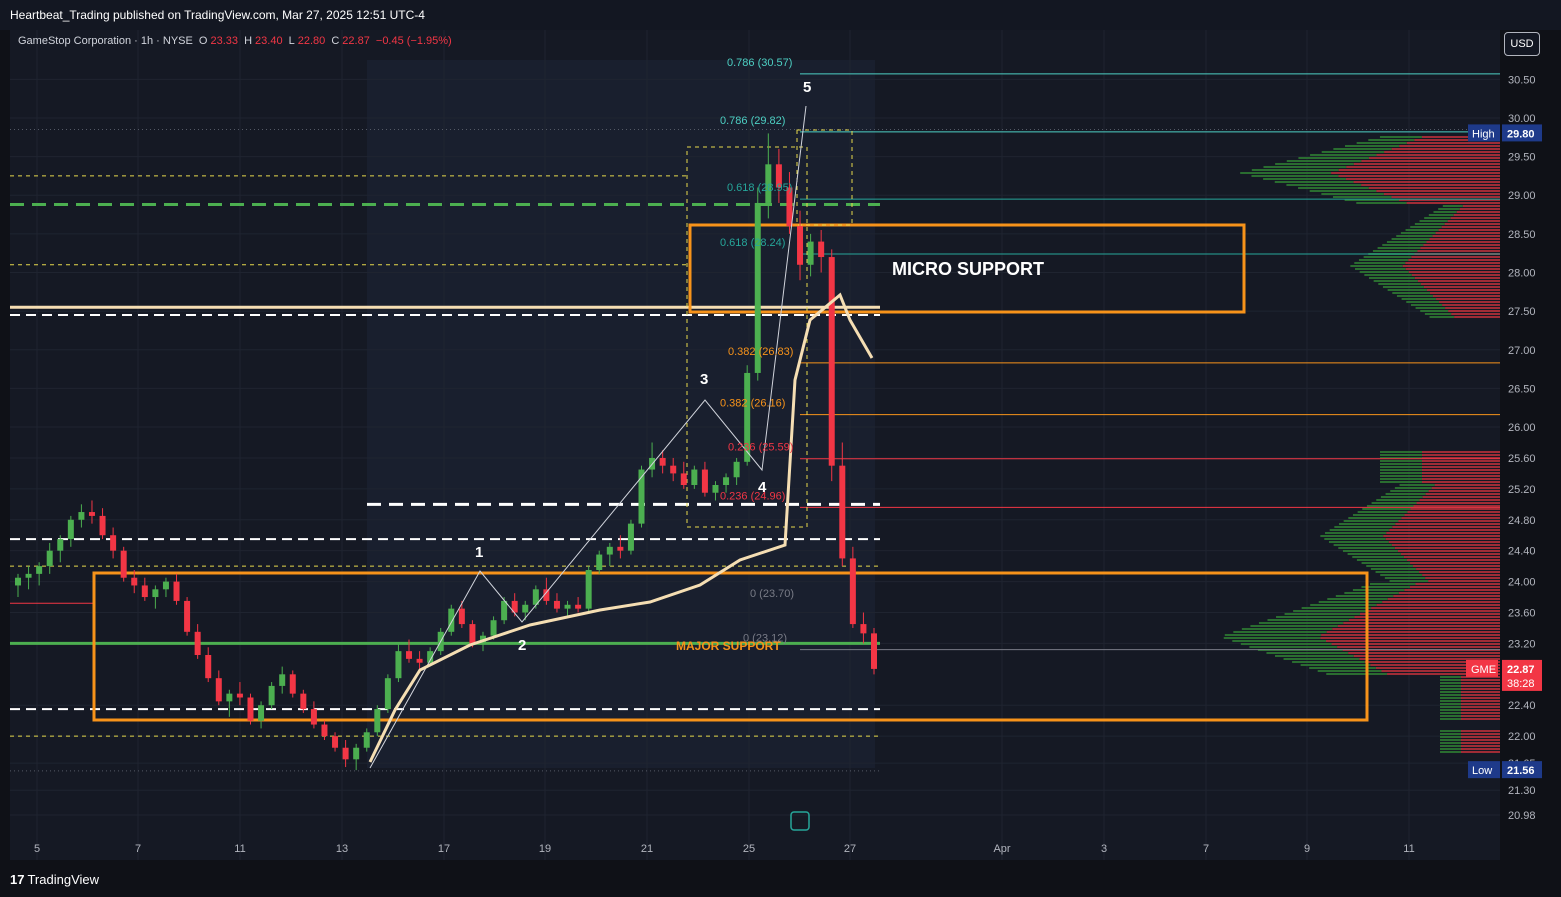 The height and width of the screenshot is (897, 1561). I want to click on price-tick: 27.50, so click(1522, 312).